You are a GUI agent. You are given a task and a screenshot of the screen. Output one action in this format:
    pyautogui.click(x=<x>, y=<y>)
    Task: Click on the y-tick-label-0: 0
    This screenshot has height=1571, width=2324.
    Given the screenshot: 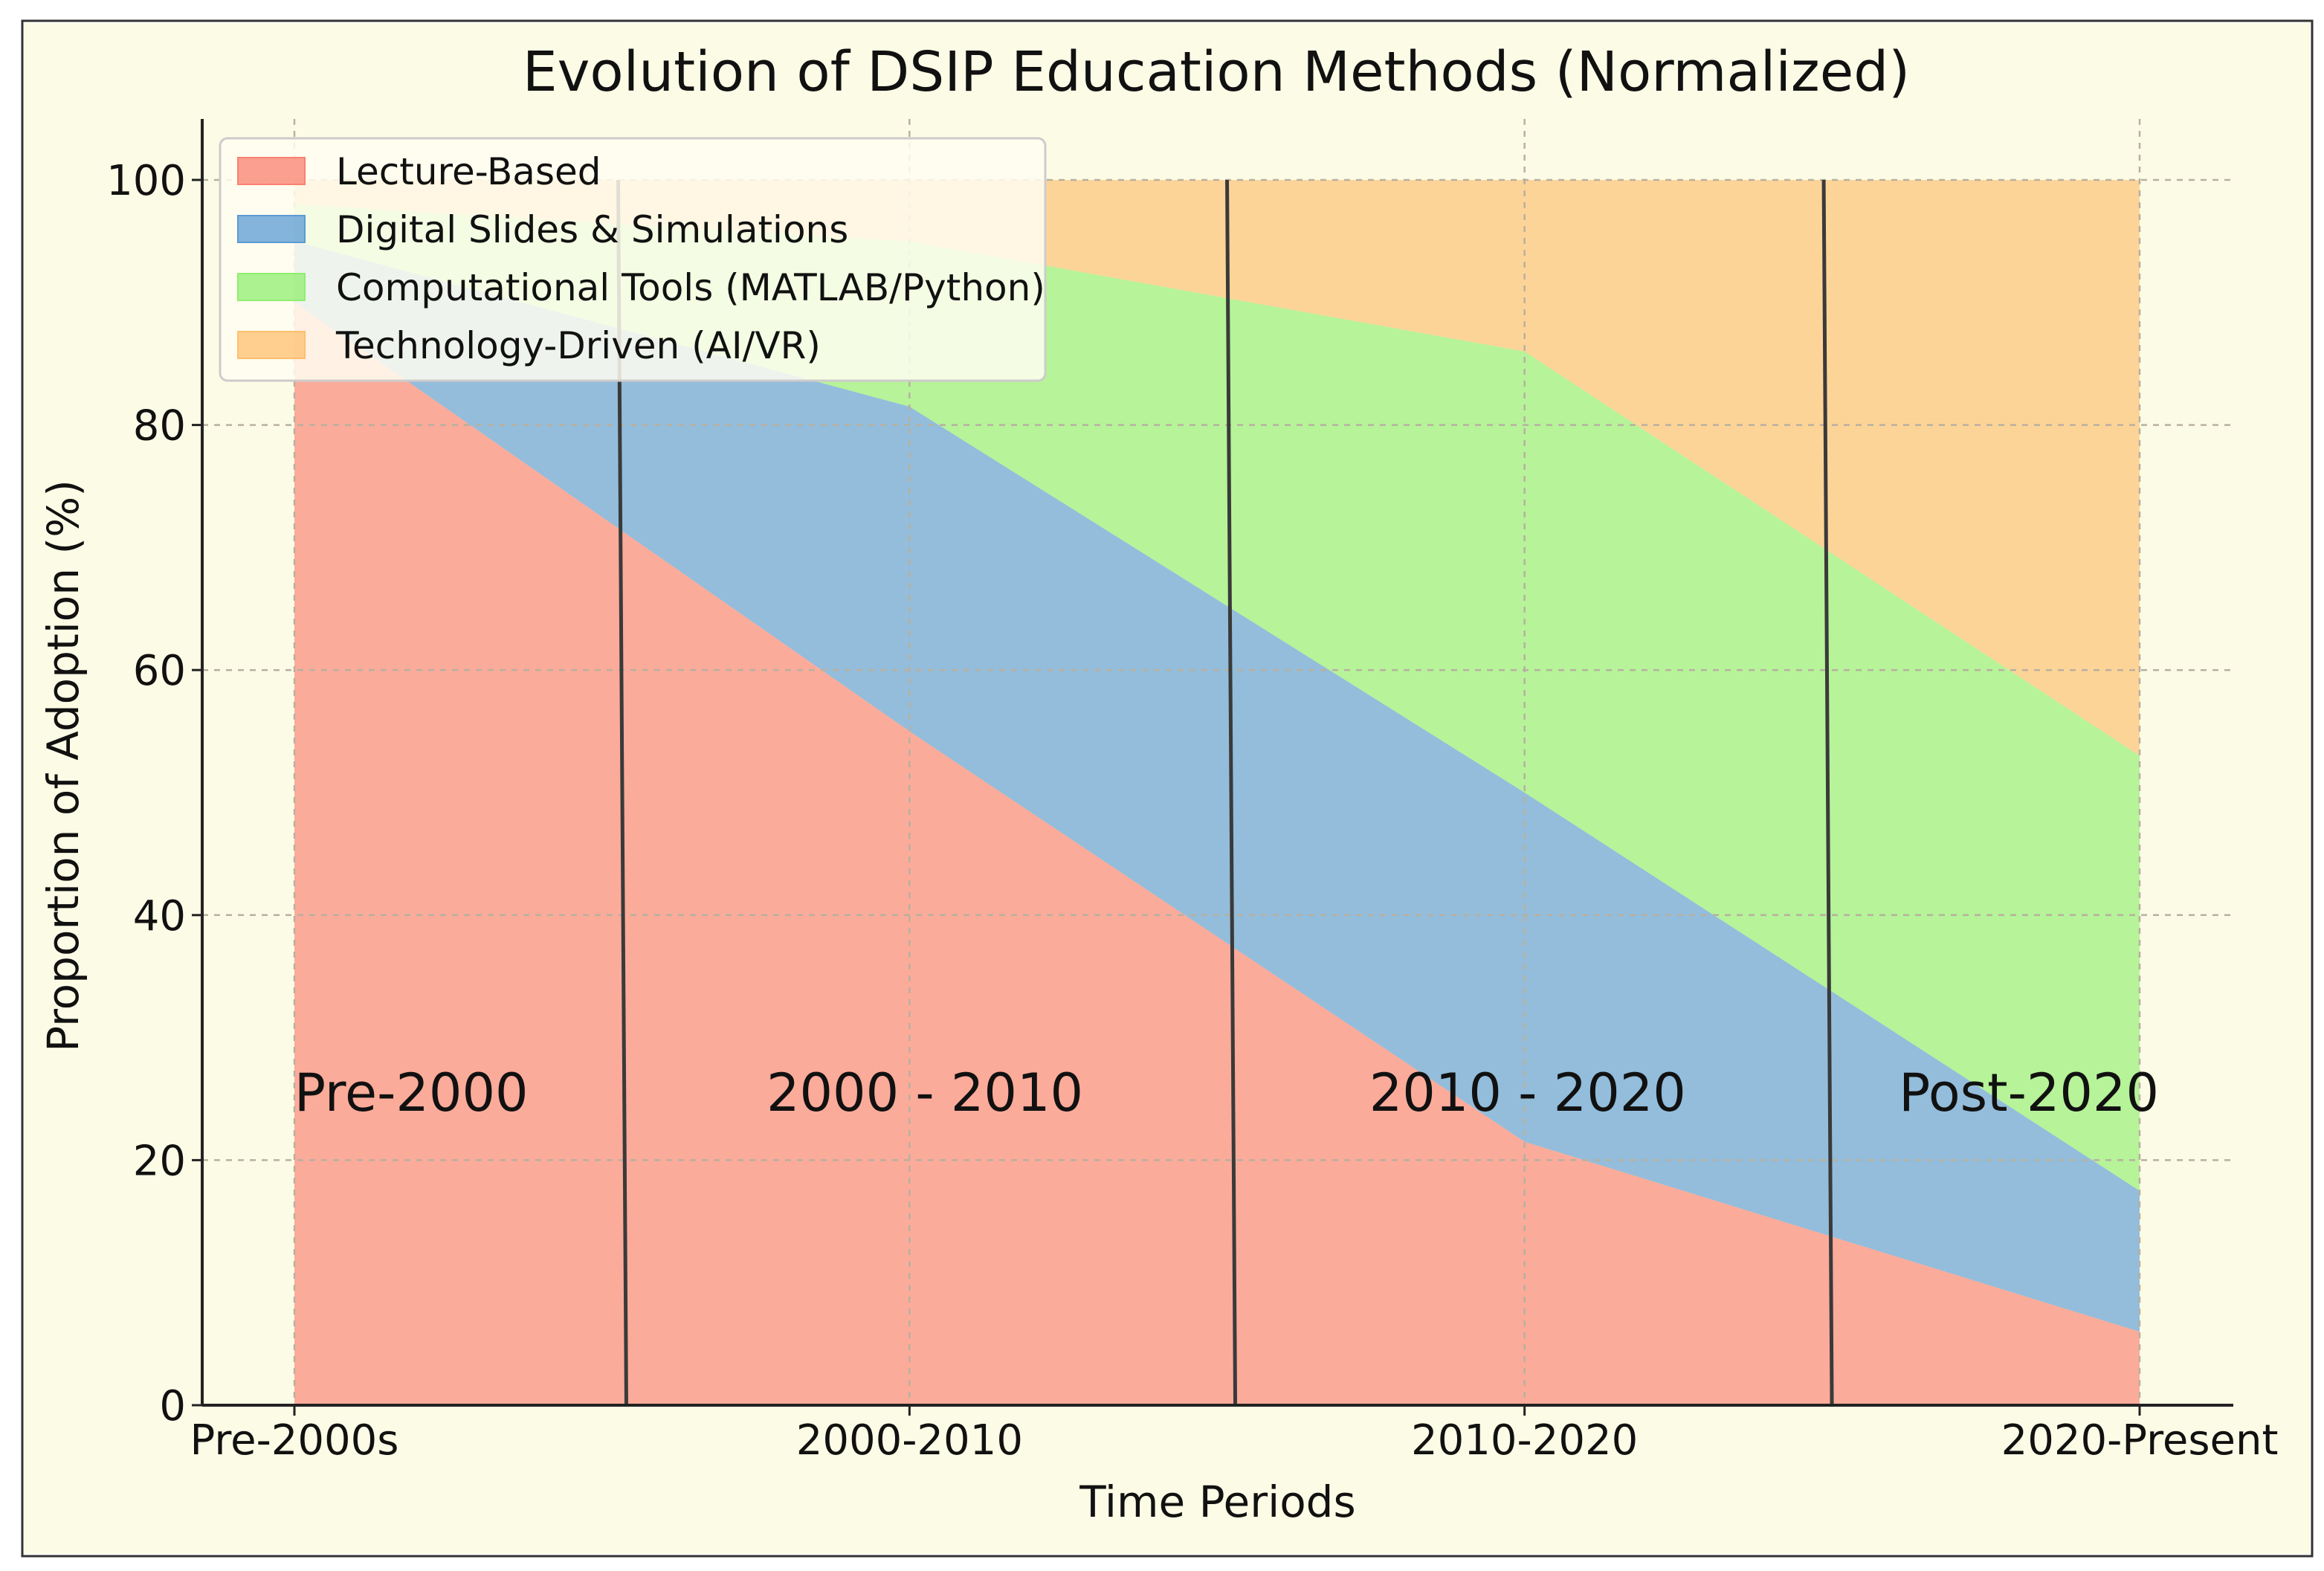 What is the action you would take?
    pyautogui.click(x=172, y=1406)
    